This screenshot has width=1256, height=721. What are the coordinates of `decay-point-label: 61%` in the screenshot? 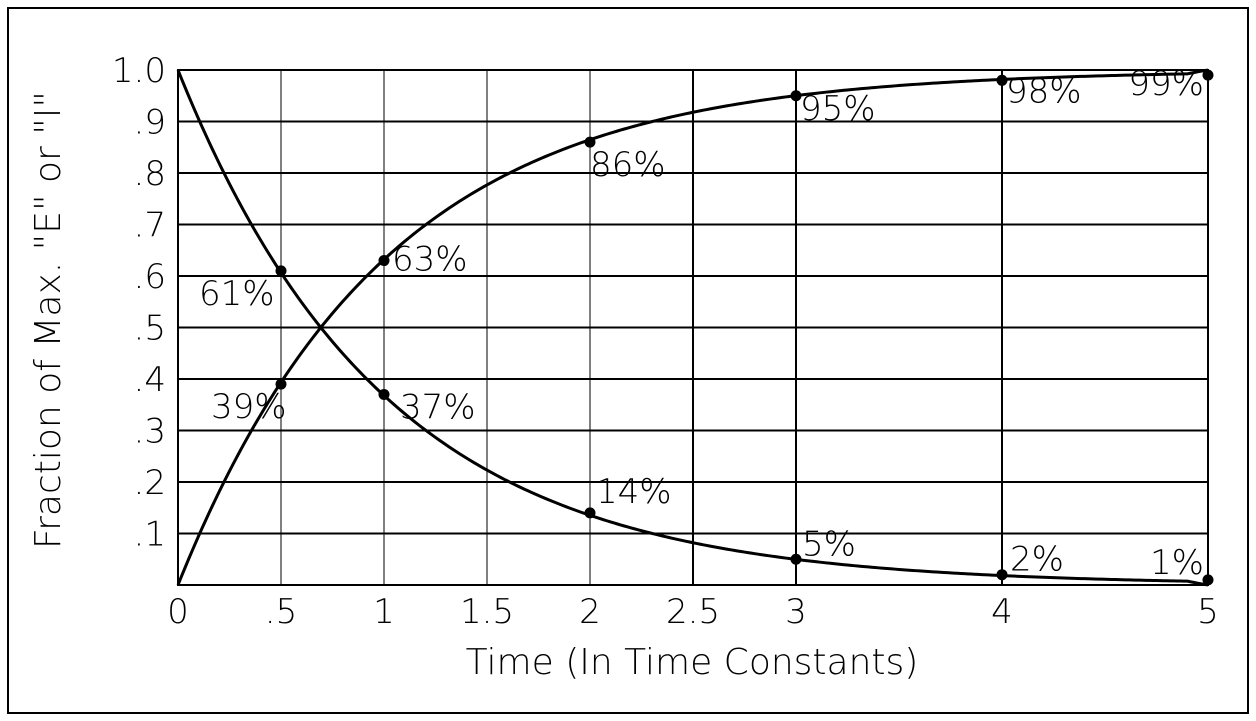 It's located at (237, 294).